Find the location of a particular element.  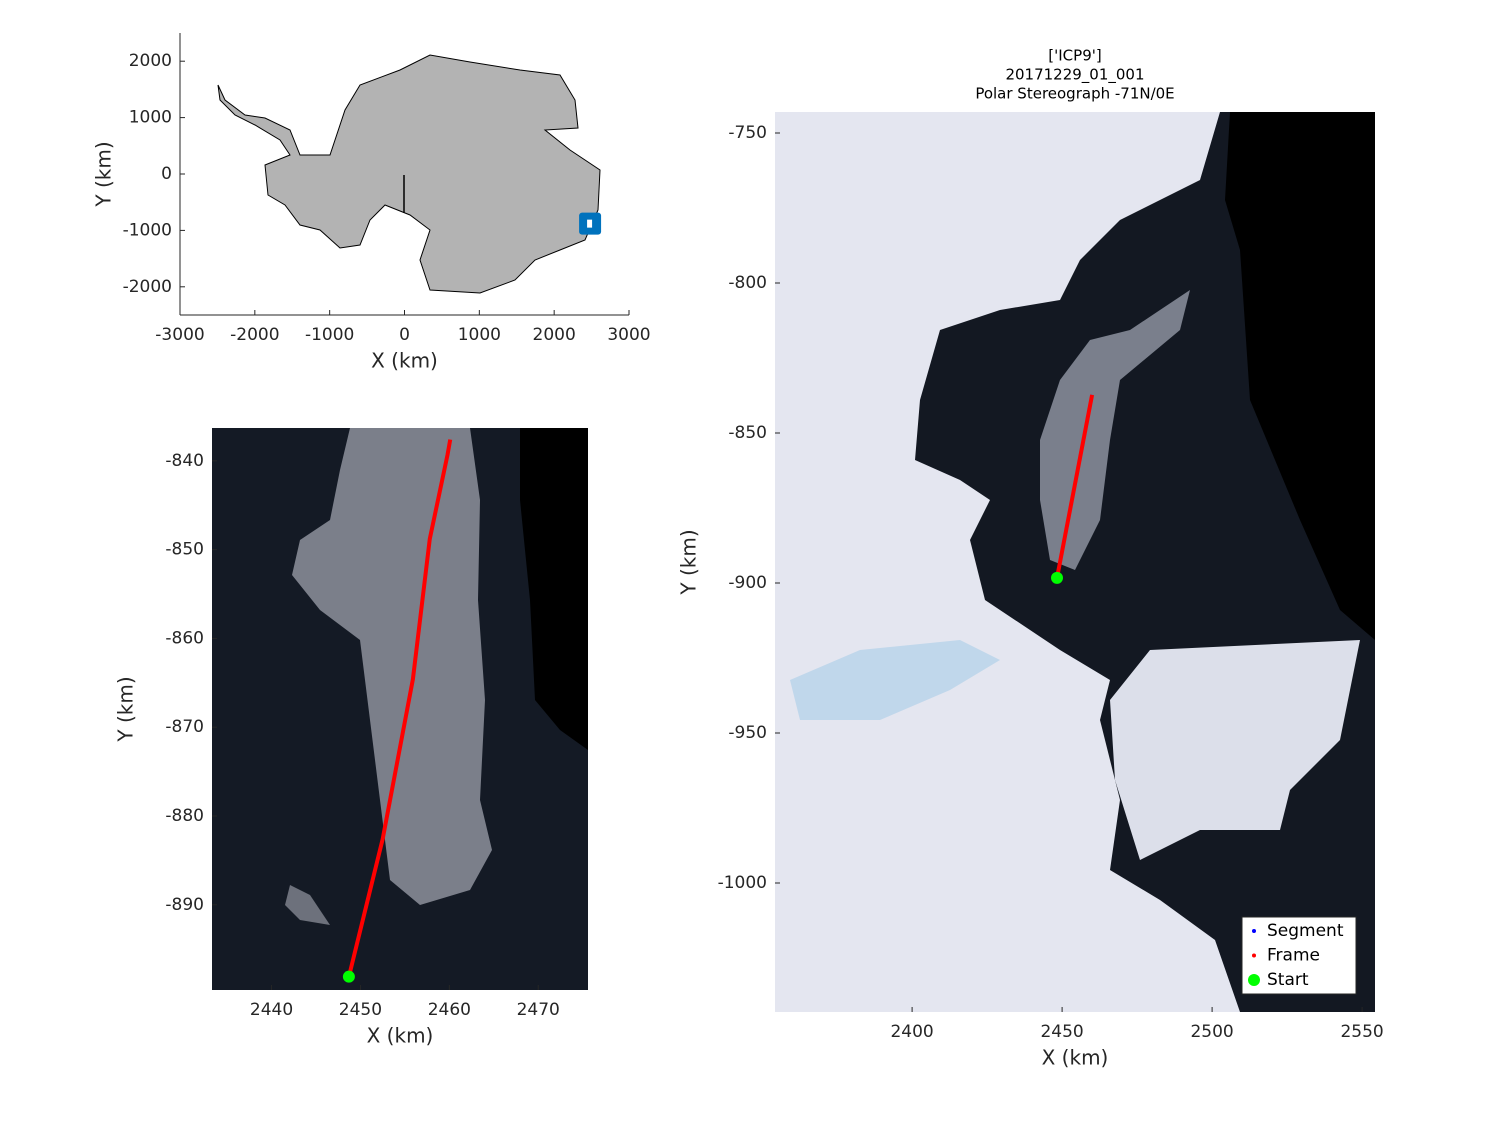

x-tick-label: 2460 is located at coordinates (449, 1010).